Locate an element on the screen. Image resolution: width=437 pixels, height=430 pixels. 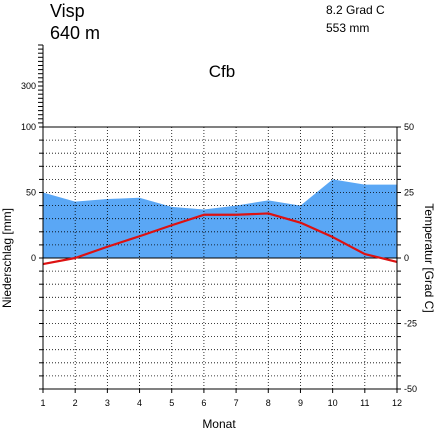
y-right-axis-title: Temperatur [Grad C] is located at coordinates (429, 257).